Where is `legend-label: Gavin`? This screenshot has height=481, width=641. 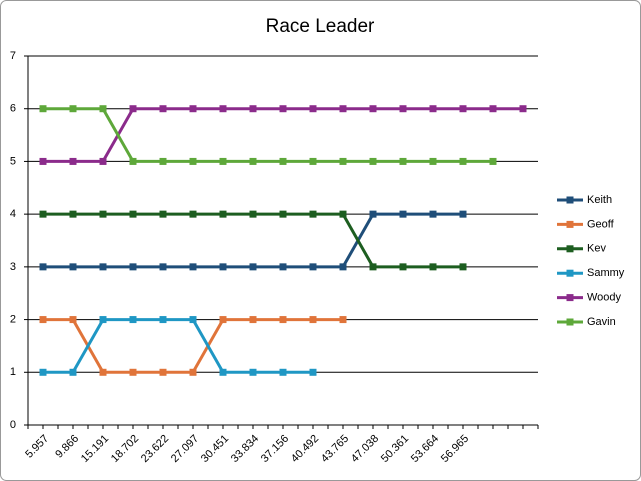
legend-label: Gavin is located at coordinates (601, 322).